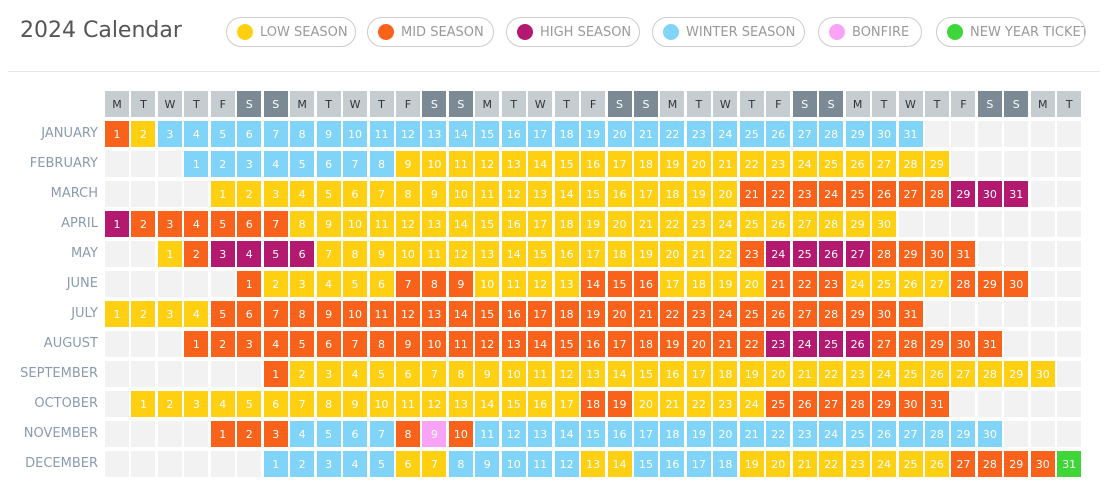 The image size is (1115, 485). Describe the element at coordinates (728, 32) in the screenshot. I see `legend-item: WINTER SEASON` at that location.